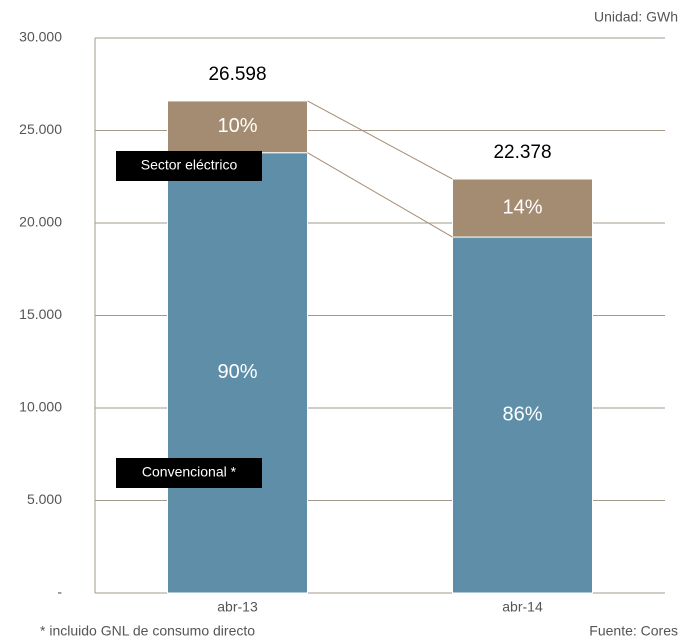 The height and width of the screenshot is (643, 692). I want to click on legend-label: Sector eléctrico, so click(189, 165).